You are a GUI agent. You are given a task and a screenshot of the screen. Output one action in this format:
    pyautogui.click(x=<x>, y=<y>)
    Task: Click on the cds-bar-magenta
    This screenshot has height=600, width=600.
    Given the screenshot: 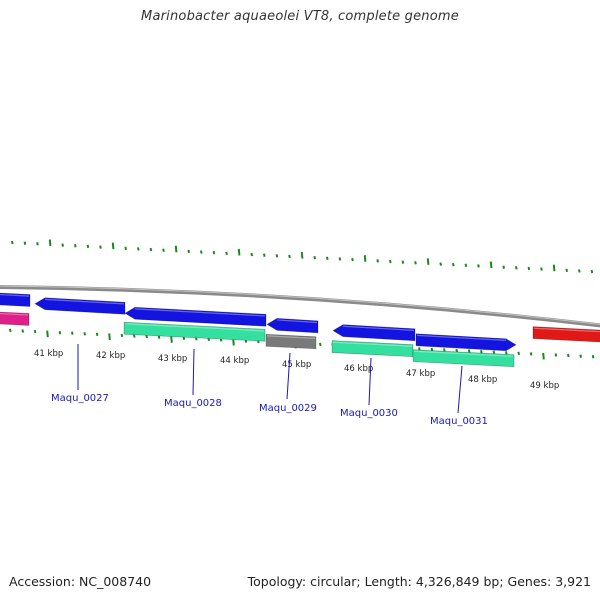 What is the action you would take?
    pyautogui.click(x=15, y=318)
    